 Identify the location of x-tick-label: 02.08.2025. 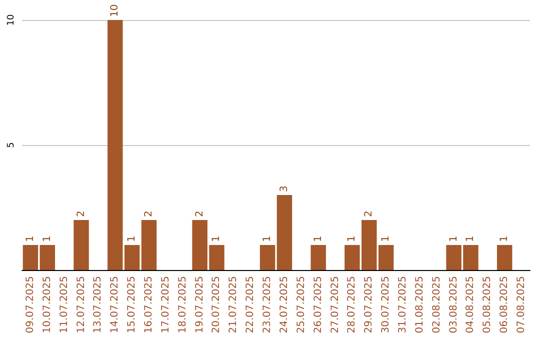
(436, 305).